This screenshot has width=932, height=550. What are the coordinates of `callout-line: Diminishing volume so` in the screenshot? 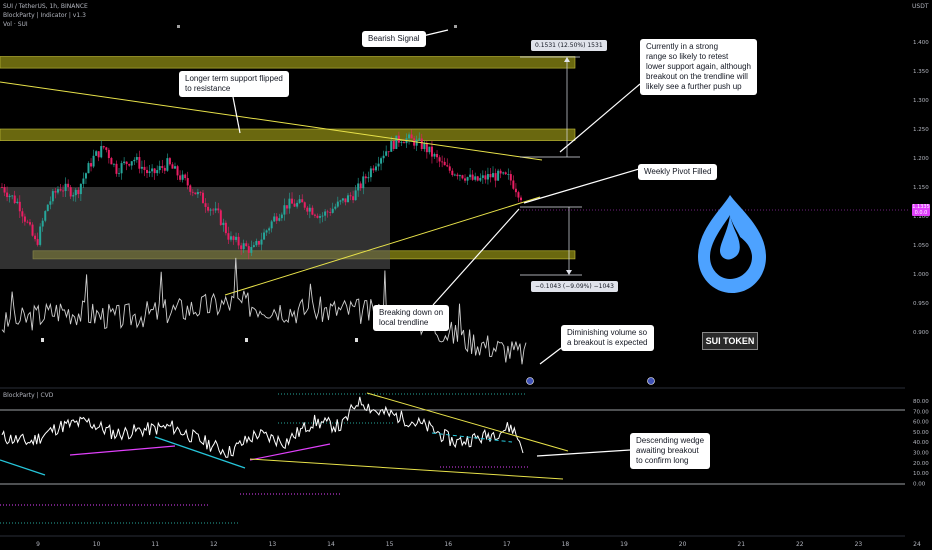 It's located at (607, 332).